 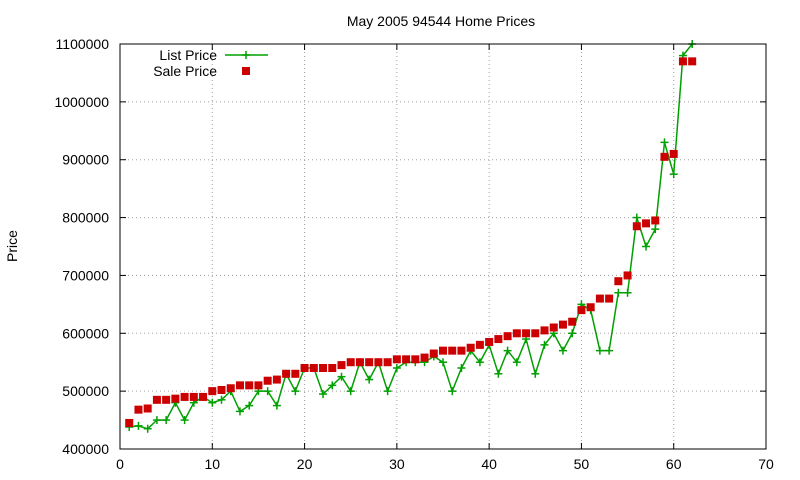 I want to click on y-tick-label: 700000, so click(x=85, y=275).